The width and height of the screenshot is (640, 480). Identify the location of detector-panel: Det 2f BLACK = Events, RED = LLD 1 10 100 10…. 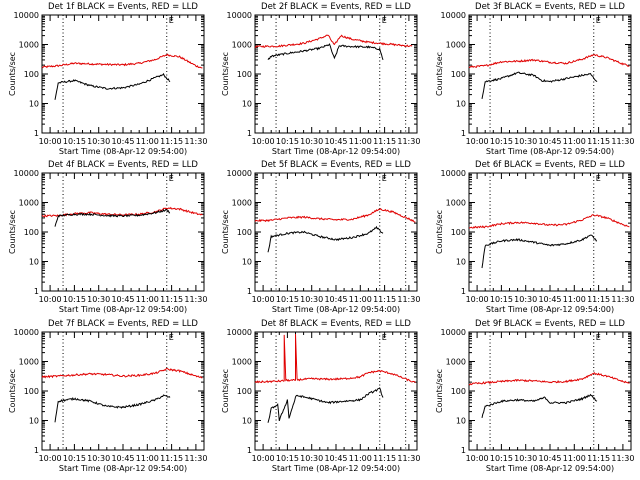
(320, 79).